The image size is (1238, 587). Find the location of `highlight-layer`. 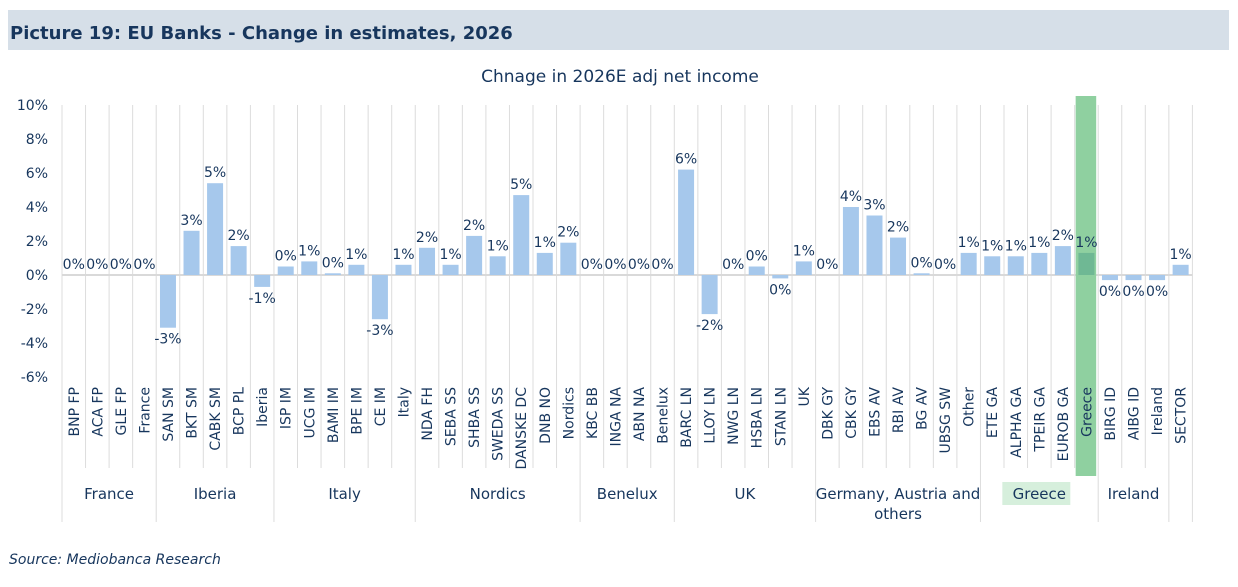

highlight-layer is located at coordinates (1086, 286).